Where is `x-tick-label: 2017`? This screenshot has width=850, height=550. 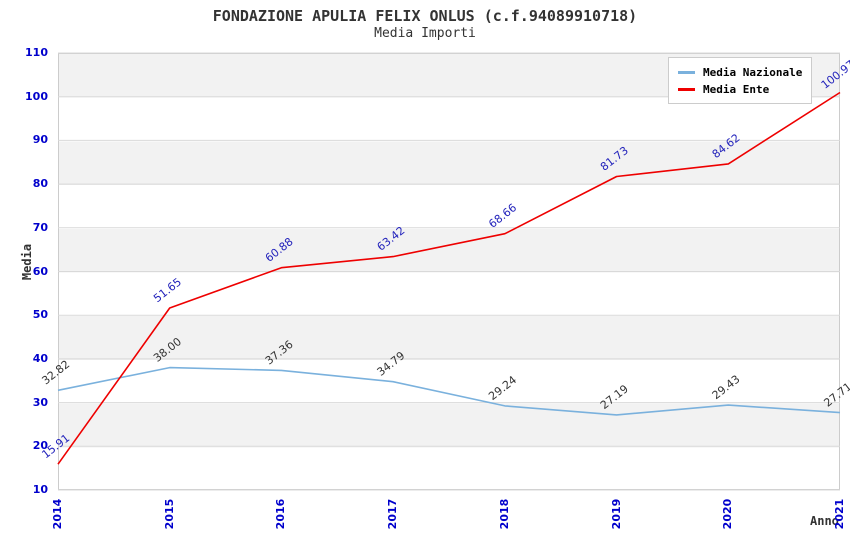
x-tick-label: 2017 is located at coordinates (393, 514).